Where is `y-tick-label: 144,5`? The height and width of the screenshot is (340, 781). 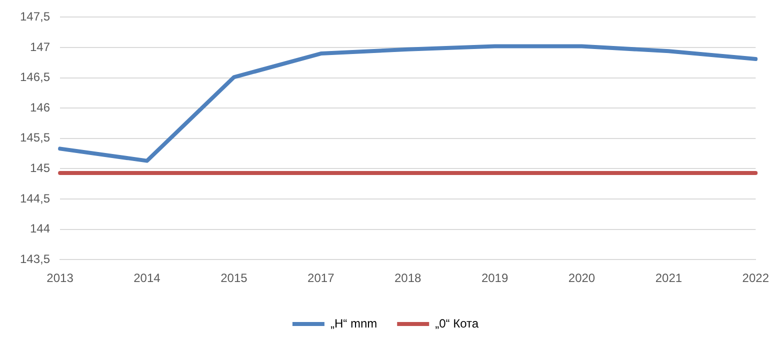 y-tick-label: 144,5 is located at coordinates (35, 198).